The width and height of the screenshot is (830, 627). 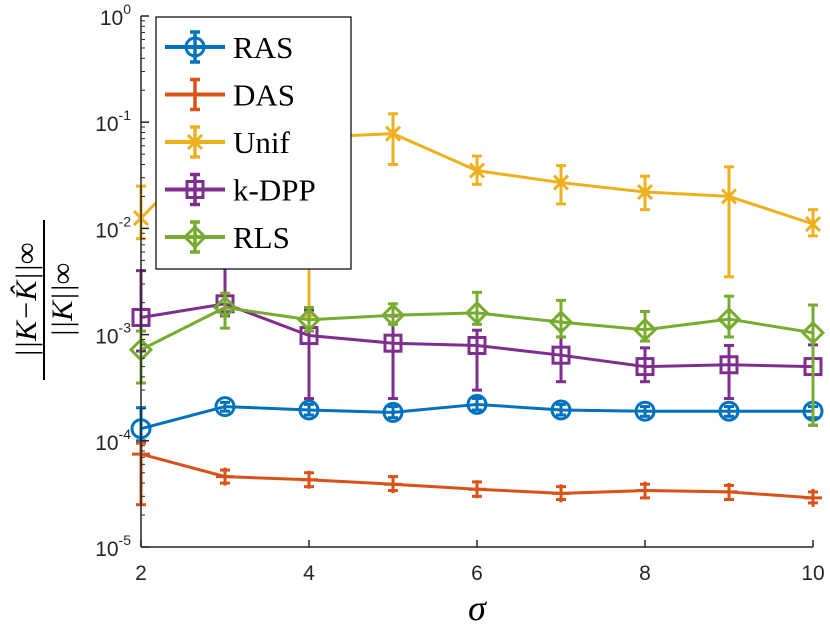 What do you see at coordinates (274, 190) in the screenshot?
I see `legend-label: k-DPP` at bounding box center [274, 190].